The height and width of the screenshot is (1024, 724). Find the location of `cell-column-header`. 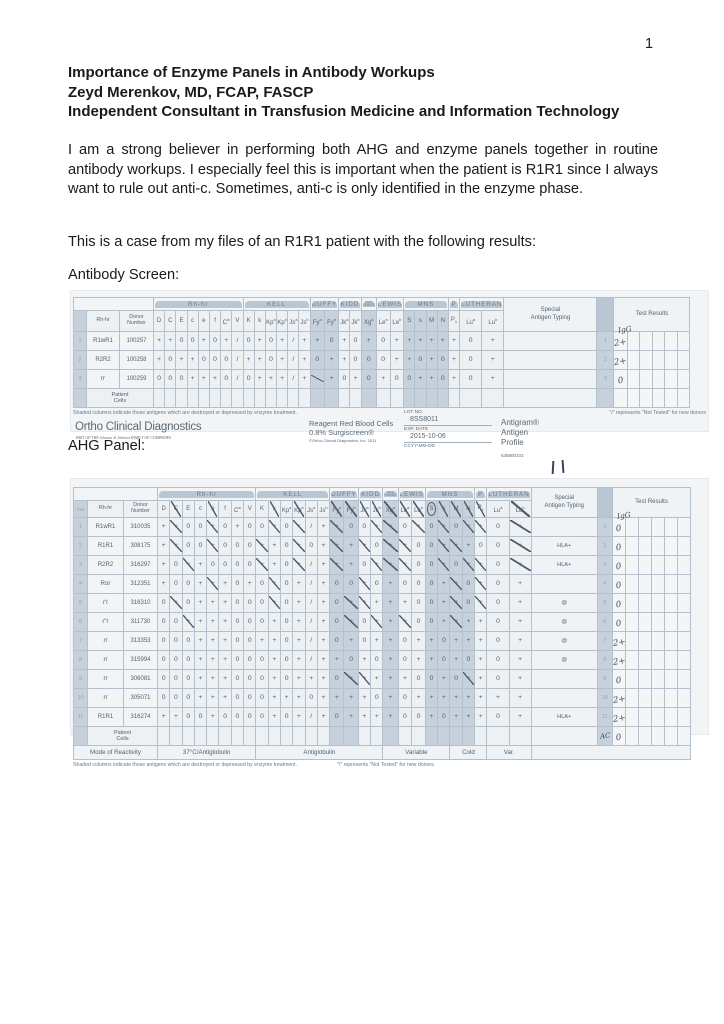

cell-column-header is located at coordinates (80, 321).